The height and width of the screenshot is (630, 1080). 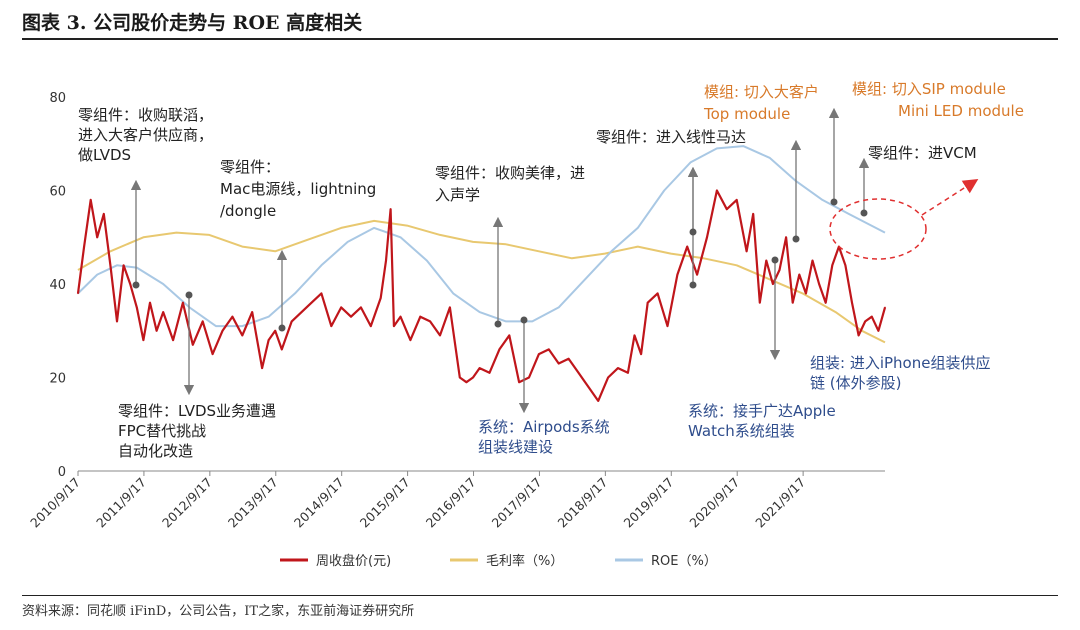 What do you see at coordinates (250, 167) in the screenshot?
I see `annotation-line: 零组件：` at bounding box center [250, 167].